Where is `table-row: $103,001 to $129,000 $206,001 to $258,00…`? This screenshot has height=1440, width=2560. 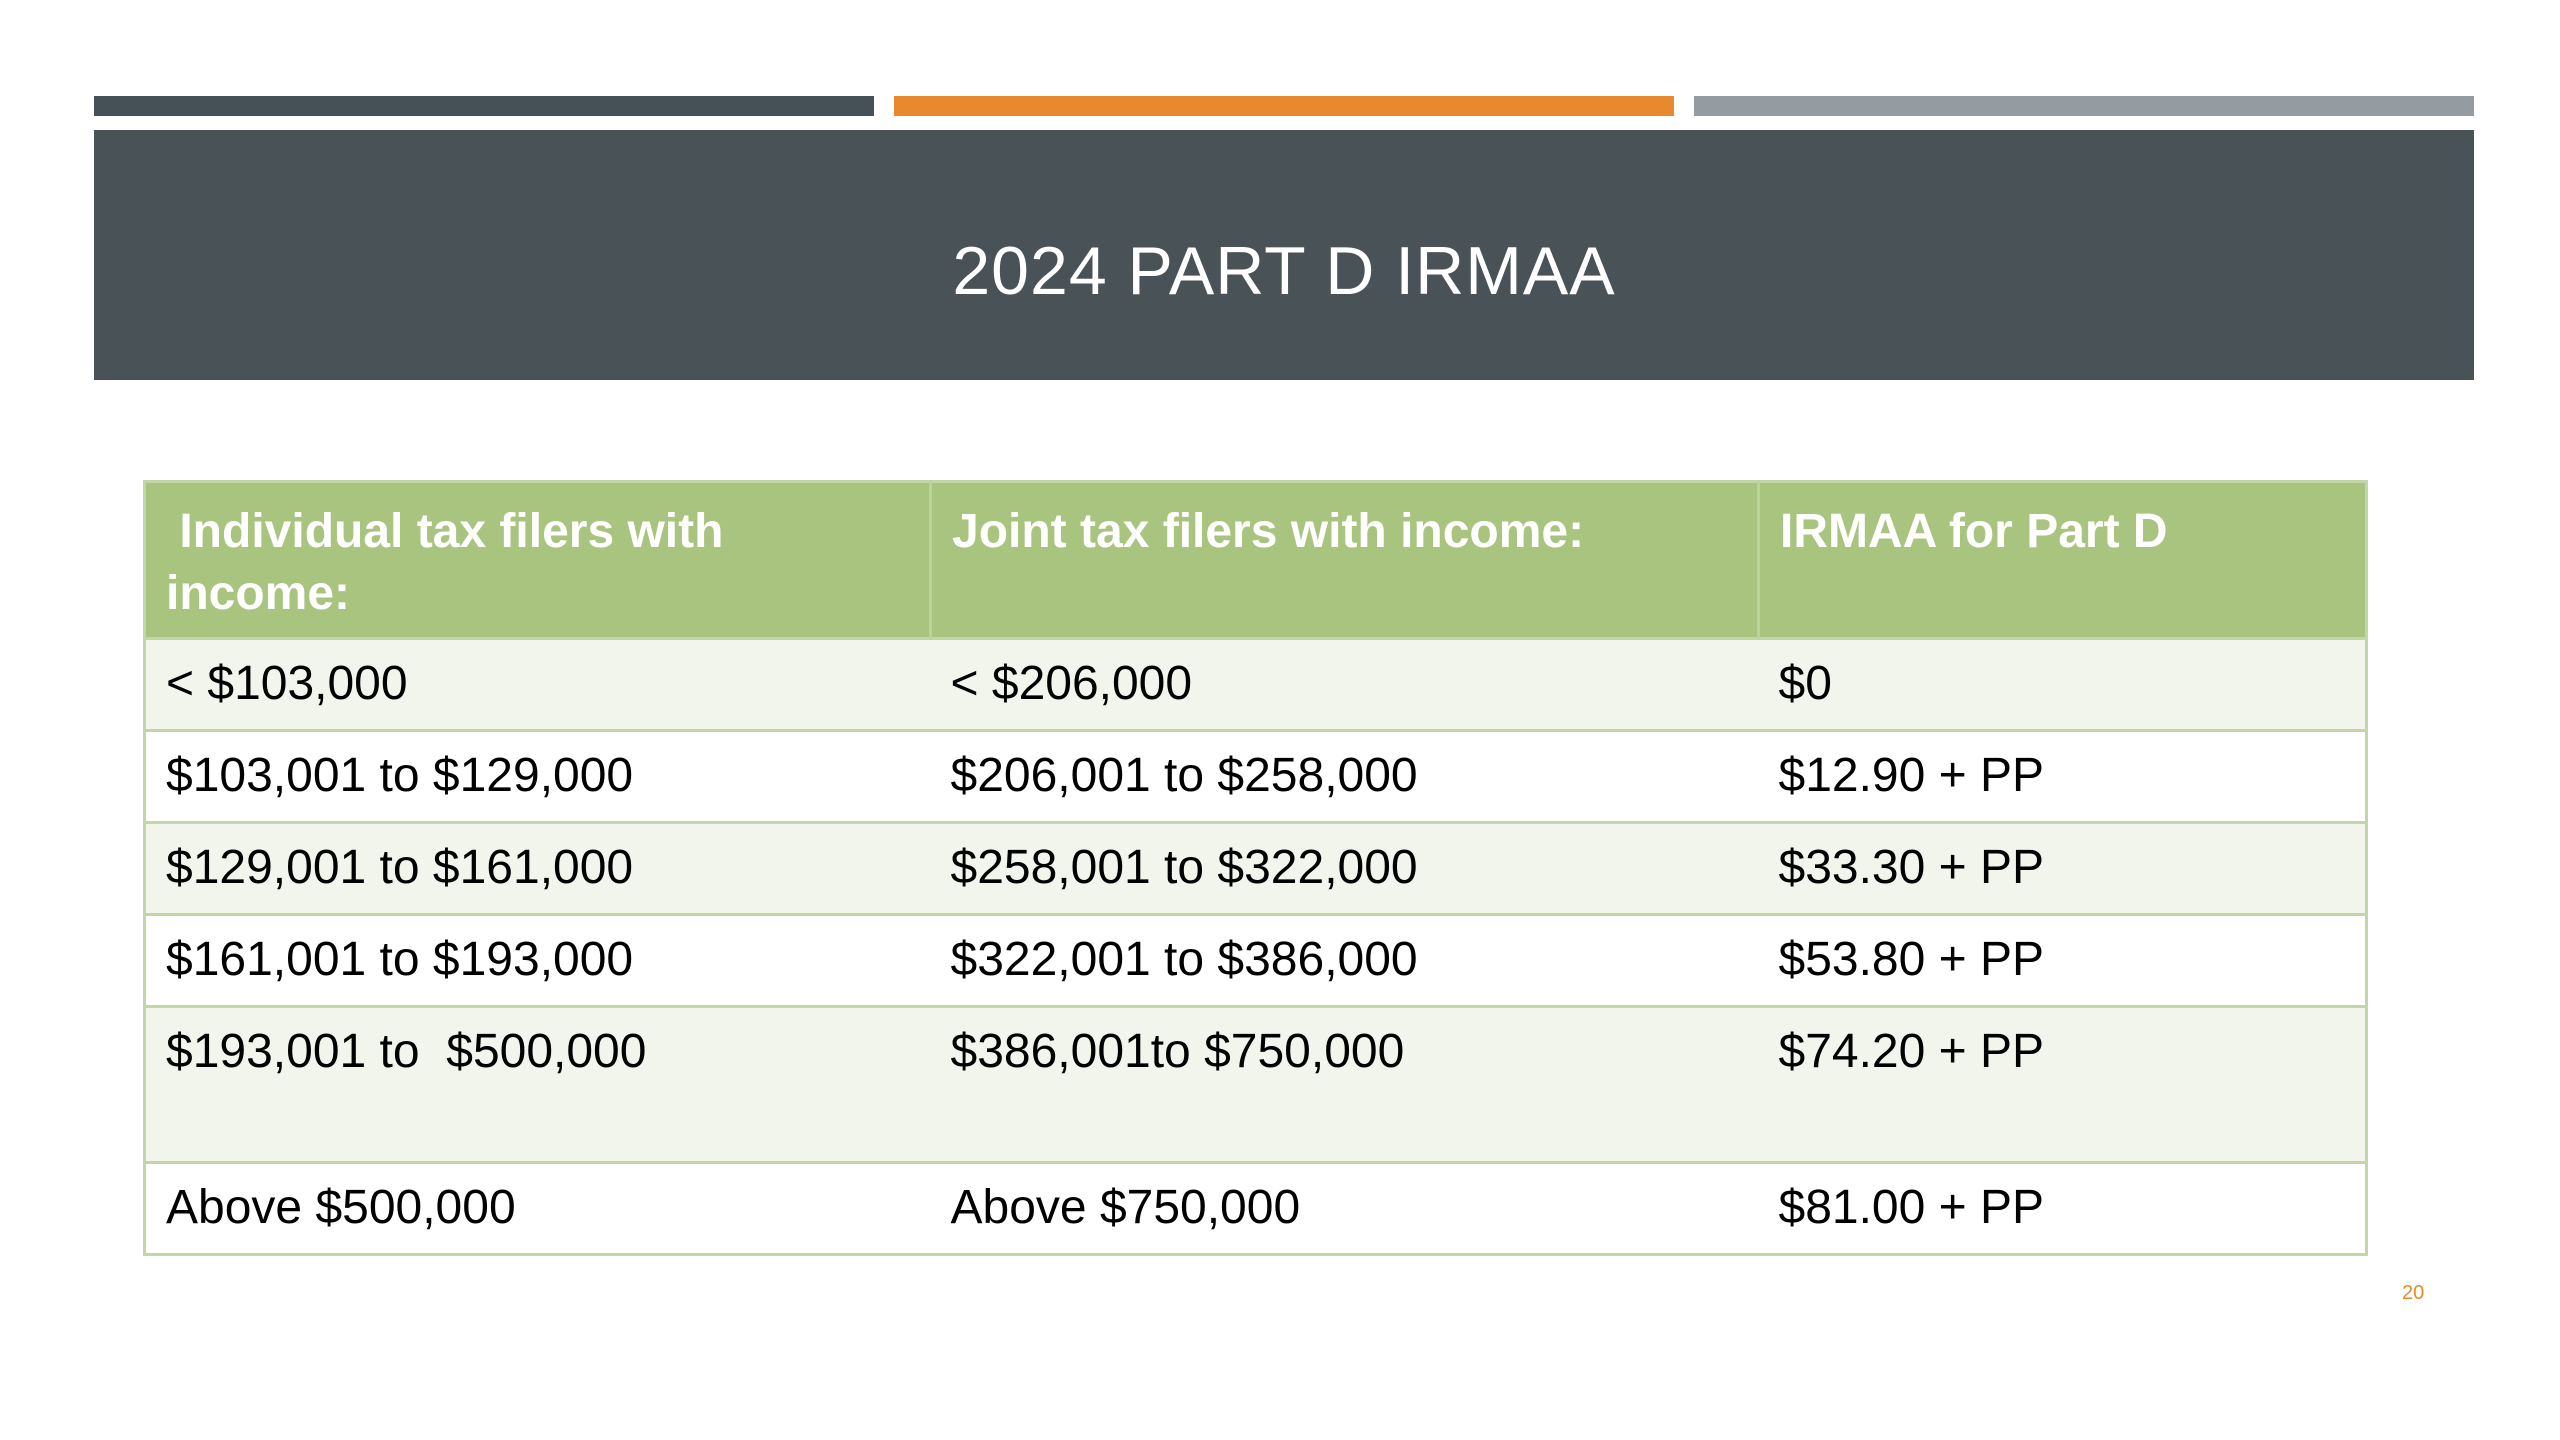
table-row: $103,001 to $129,000 $206,001 to $258,00… is located at coordinates (1255, 776).